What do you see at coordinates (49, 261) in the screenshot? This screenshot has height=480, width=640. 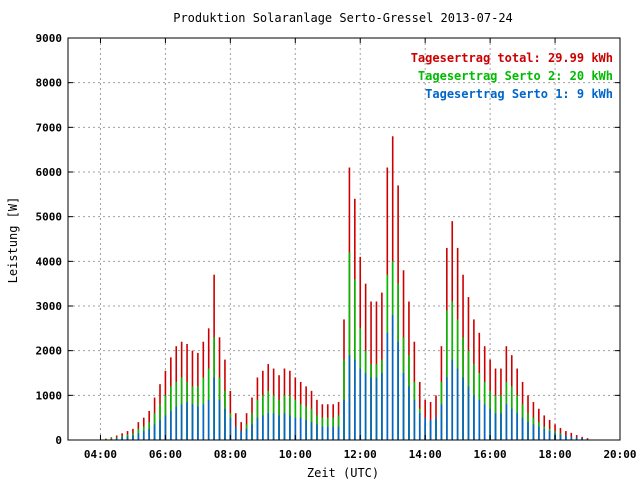 I see `y-tick-label: 4000` at bounding box center [49, 261].